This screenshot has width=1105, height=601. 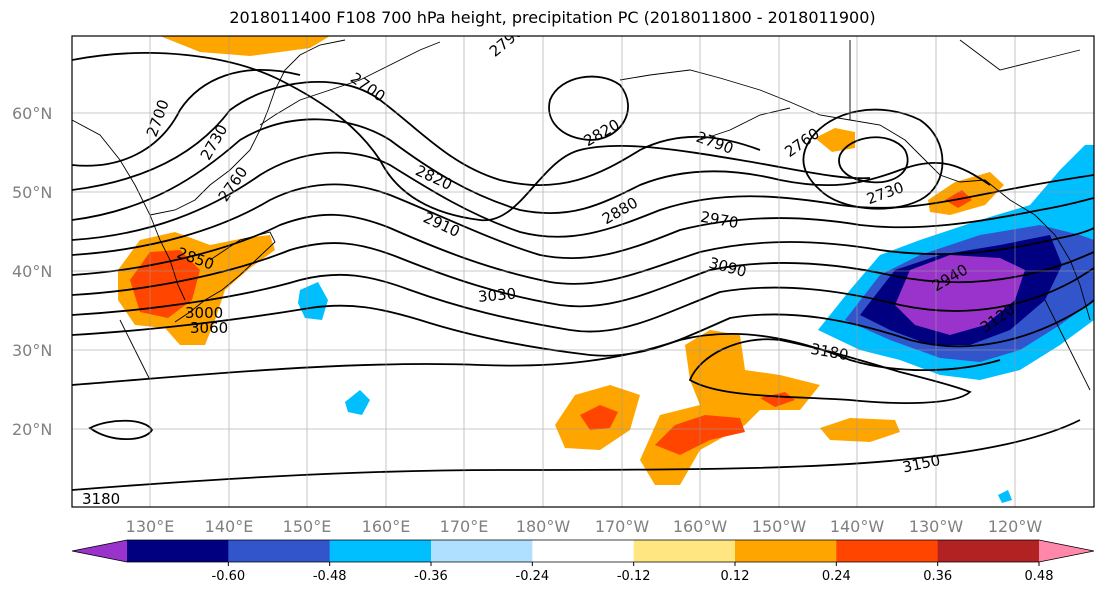 What do you see at coordinates (1066, 551) in the screenshot?
I see `colorbar-extend-max` at bounding box center [1066, 551].